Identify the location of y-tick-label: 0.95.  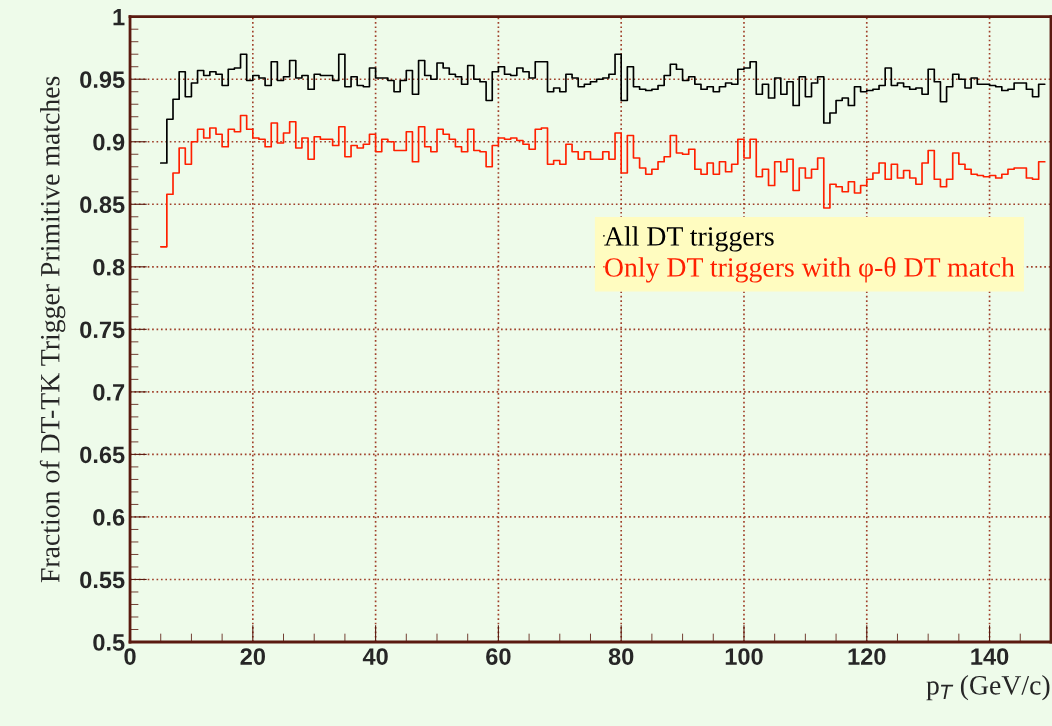
(102, 80).